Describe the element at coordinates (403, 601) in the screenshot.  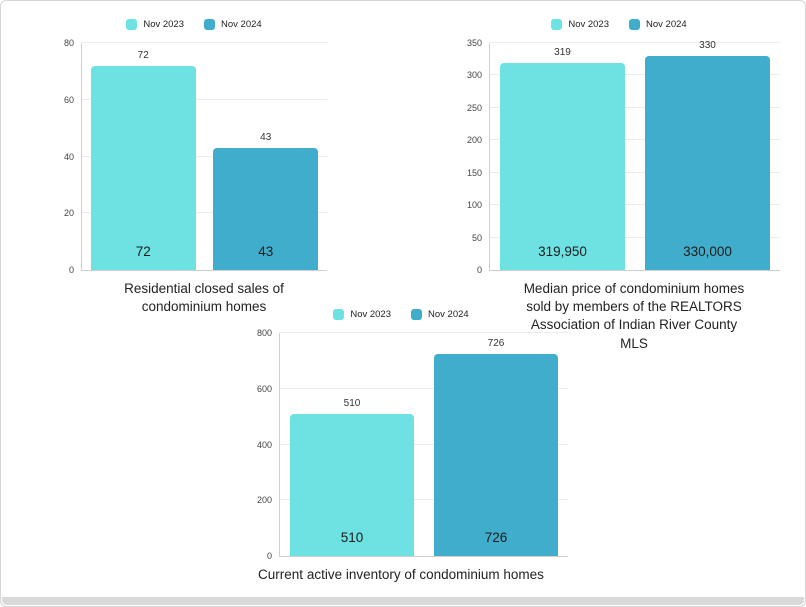
I see `scrollbar-horizontal` at that location.